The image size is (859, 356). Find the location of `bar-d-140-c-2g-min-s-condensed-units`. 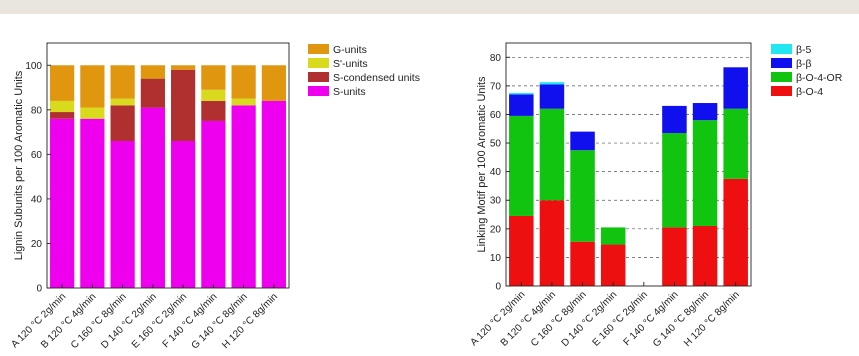

bar-d-140-c-2g-min-s-condensed-units is located at coordinates (152, 93).